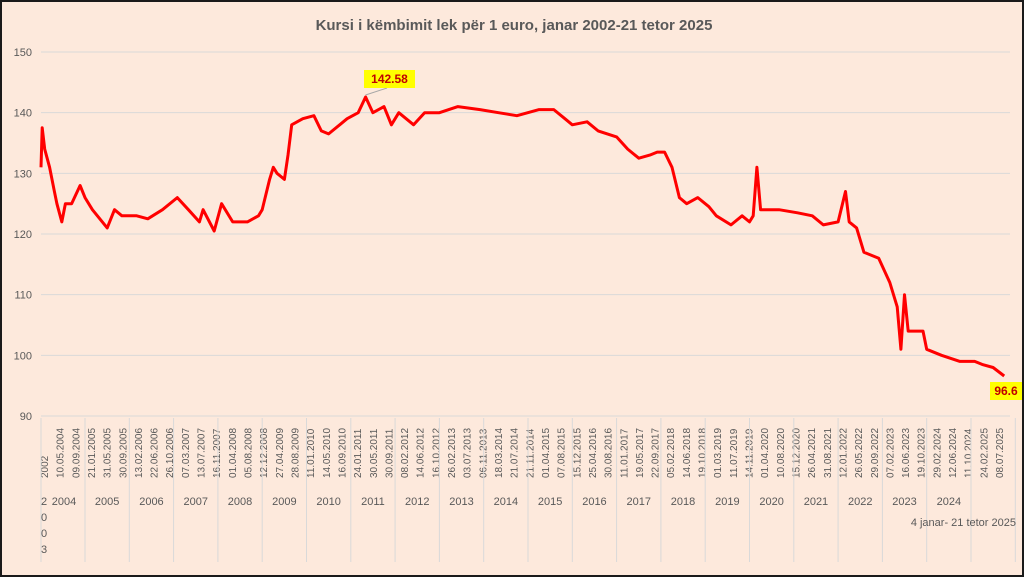  I want to click on x-tick-label: 15.12.2020, so click(796, 453).